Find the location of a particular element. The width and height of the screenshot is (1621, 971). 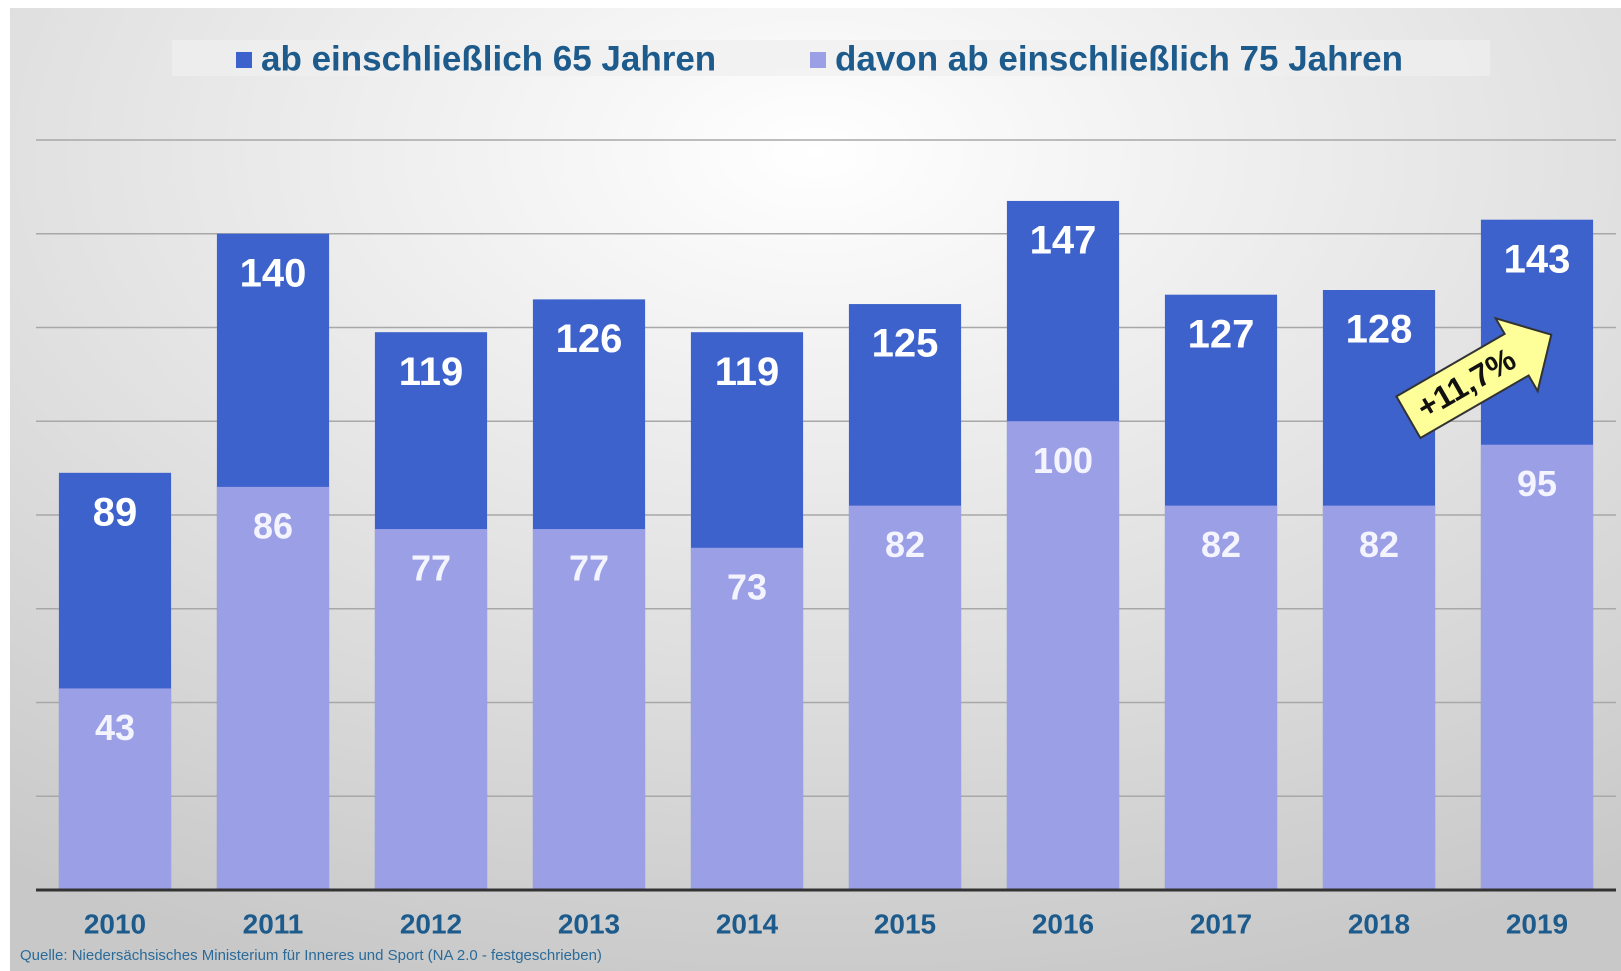

legend-label: ab einschließlich 65 Jahren is located at coordinates (488, 58).